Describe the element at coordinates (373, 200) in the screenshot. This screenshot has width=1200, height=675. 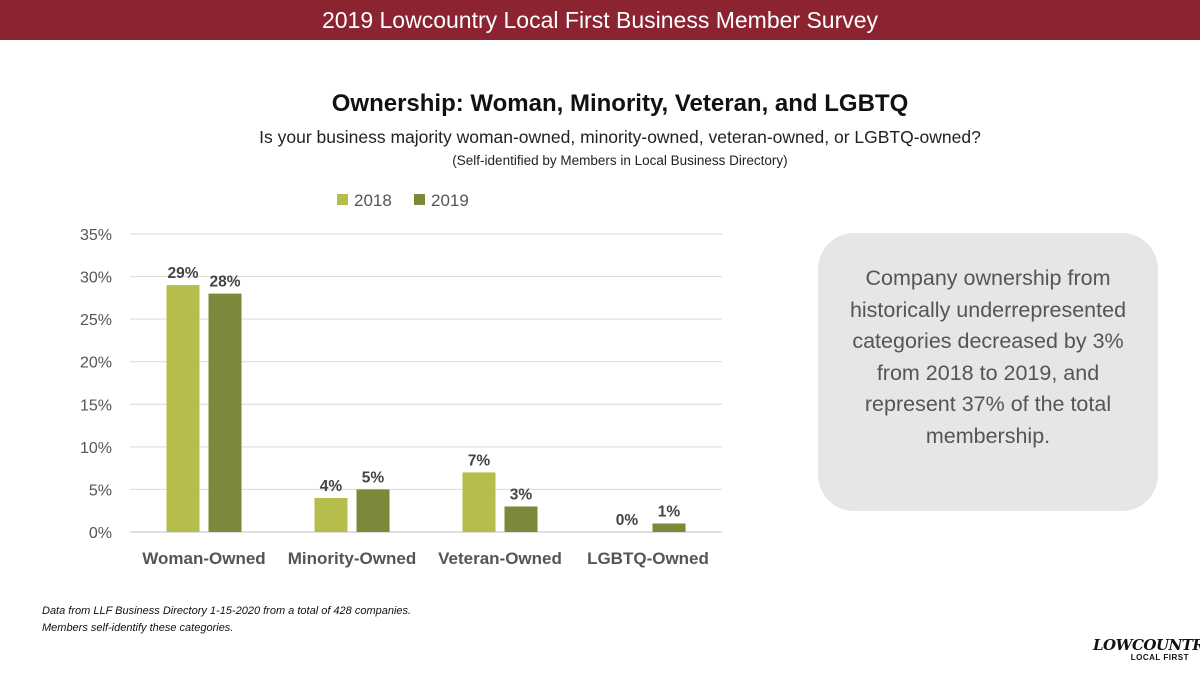
I see `legend-label: 2018` at that location.